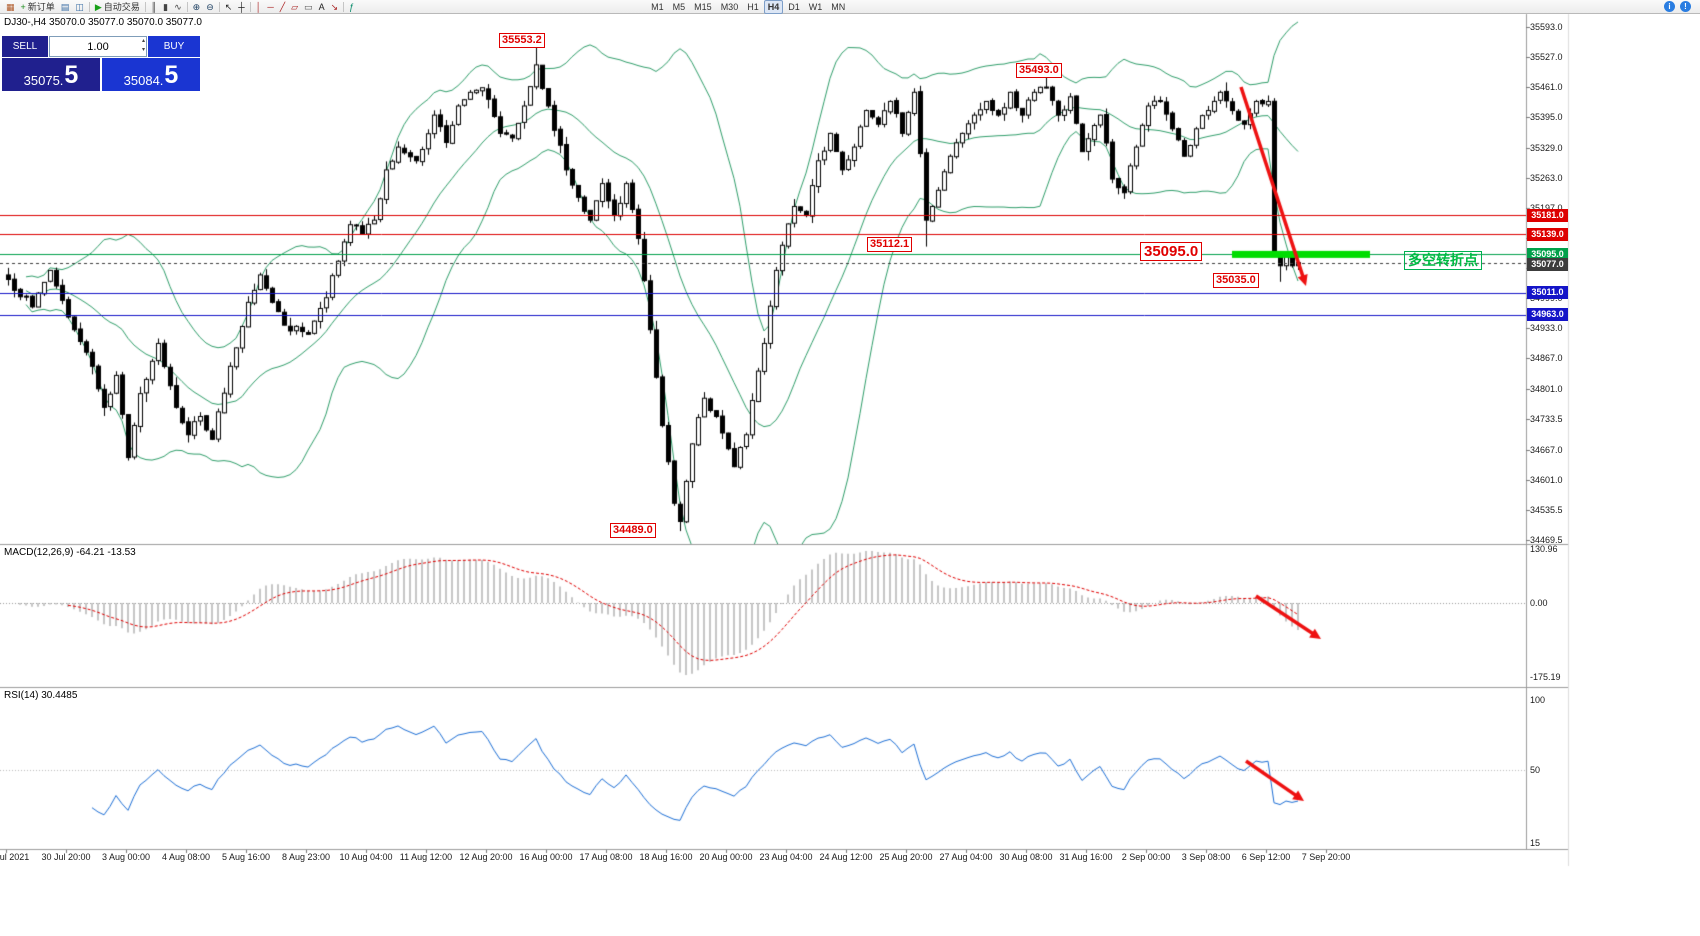 This screenshot has width=1700, height=936. What do you see at coordinates (41, 695) in the screenshot?
I see `rsi-indicator-label: RSI(14) 30.4485` at bounding box center [41, 695].